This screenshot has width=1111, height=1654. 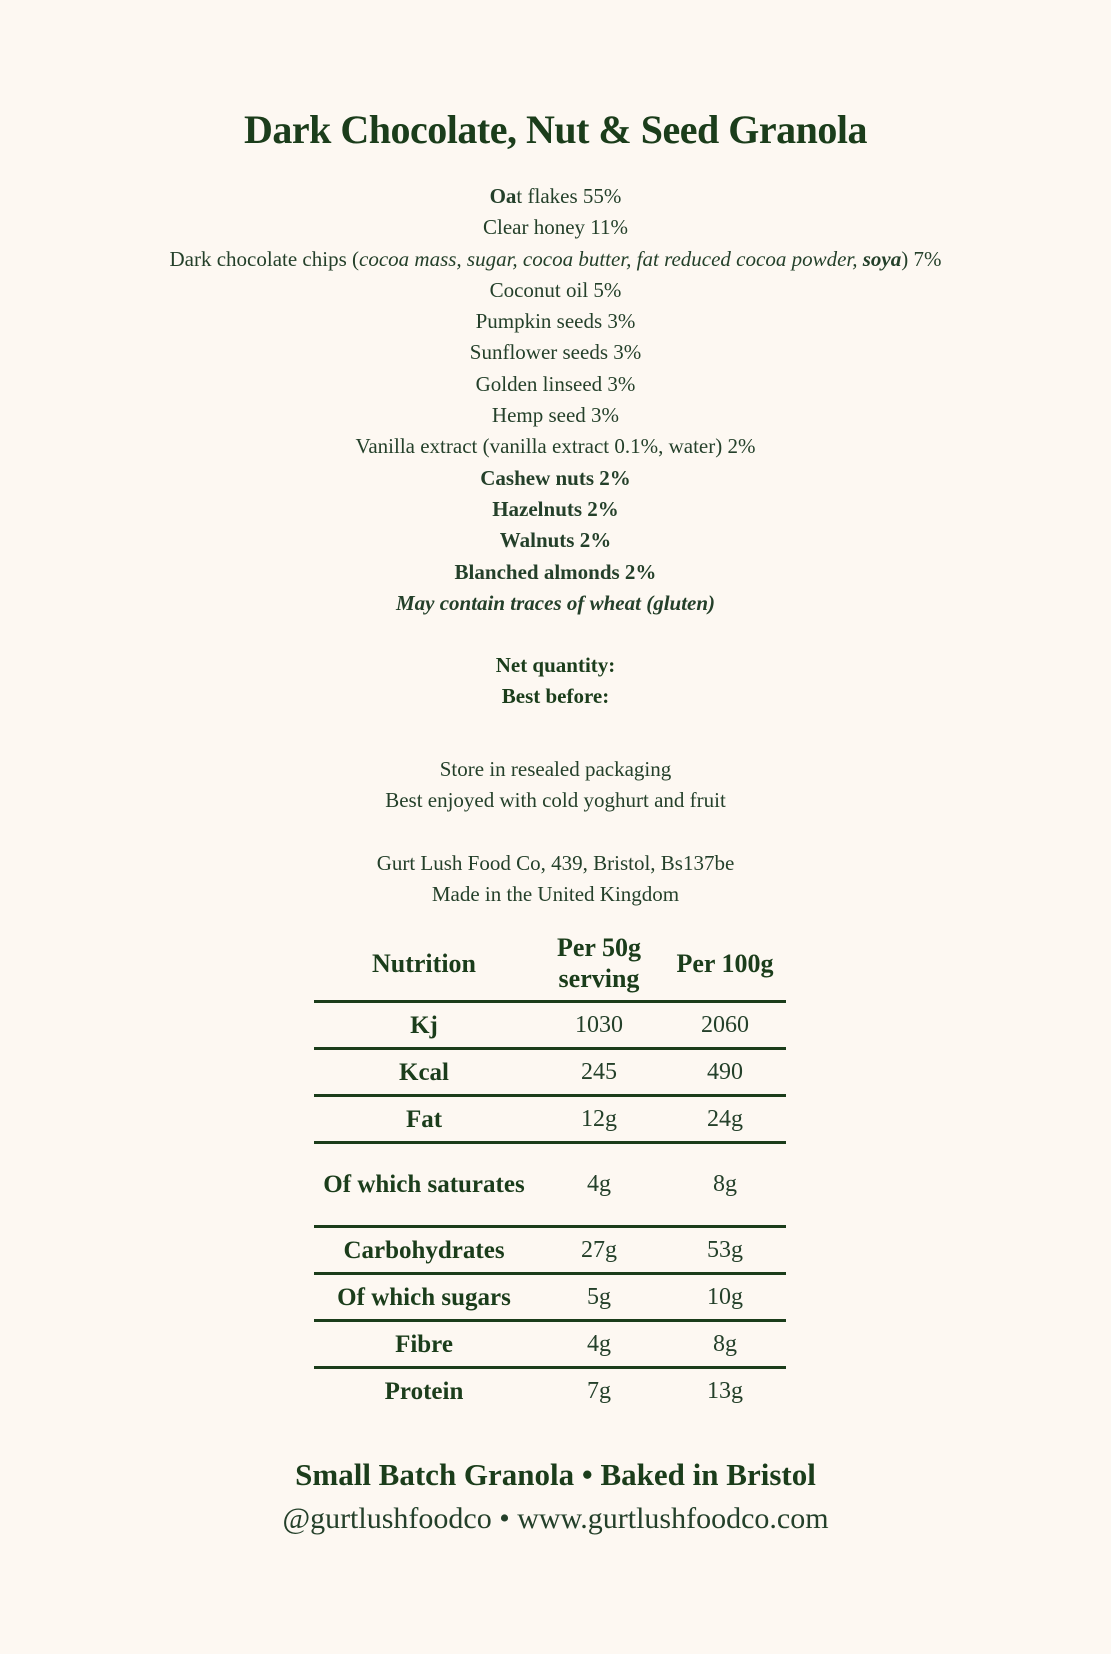 I want to click on nutrient-label: Carbohydrates, so click(x=424, y=1249).